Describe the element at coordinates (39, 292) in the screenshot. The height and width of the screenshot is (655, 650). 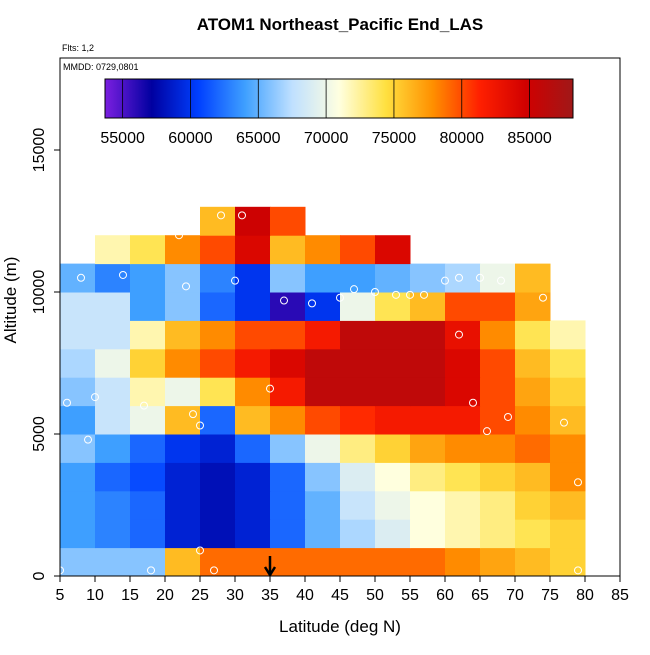
I see `y-tick-label: 10000` at that location.